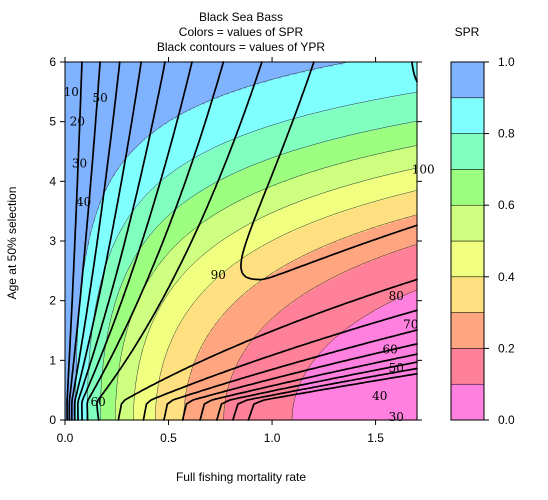 The height and width of the screenshot is (500, 548). I want to click on ypr-contour-label: 80, so click(396, 296).